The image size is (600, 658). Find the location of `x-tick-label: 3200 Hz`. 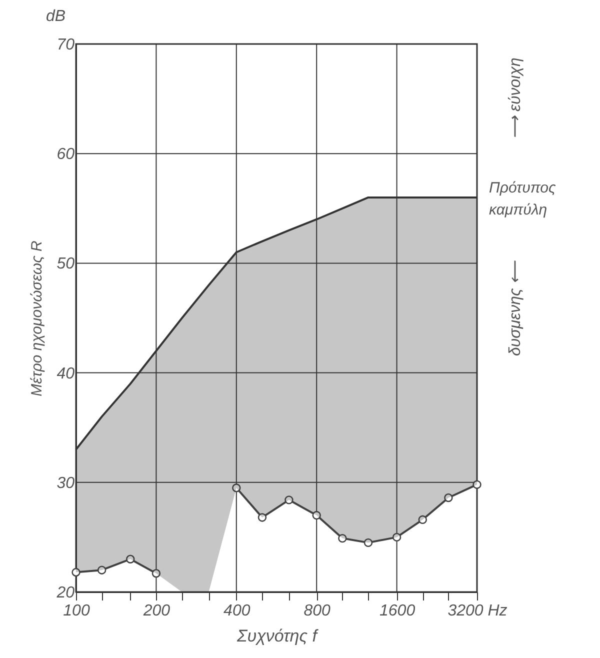

x-tick-label: 3200 Hz is located at coordinates (478, 611).